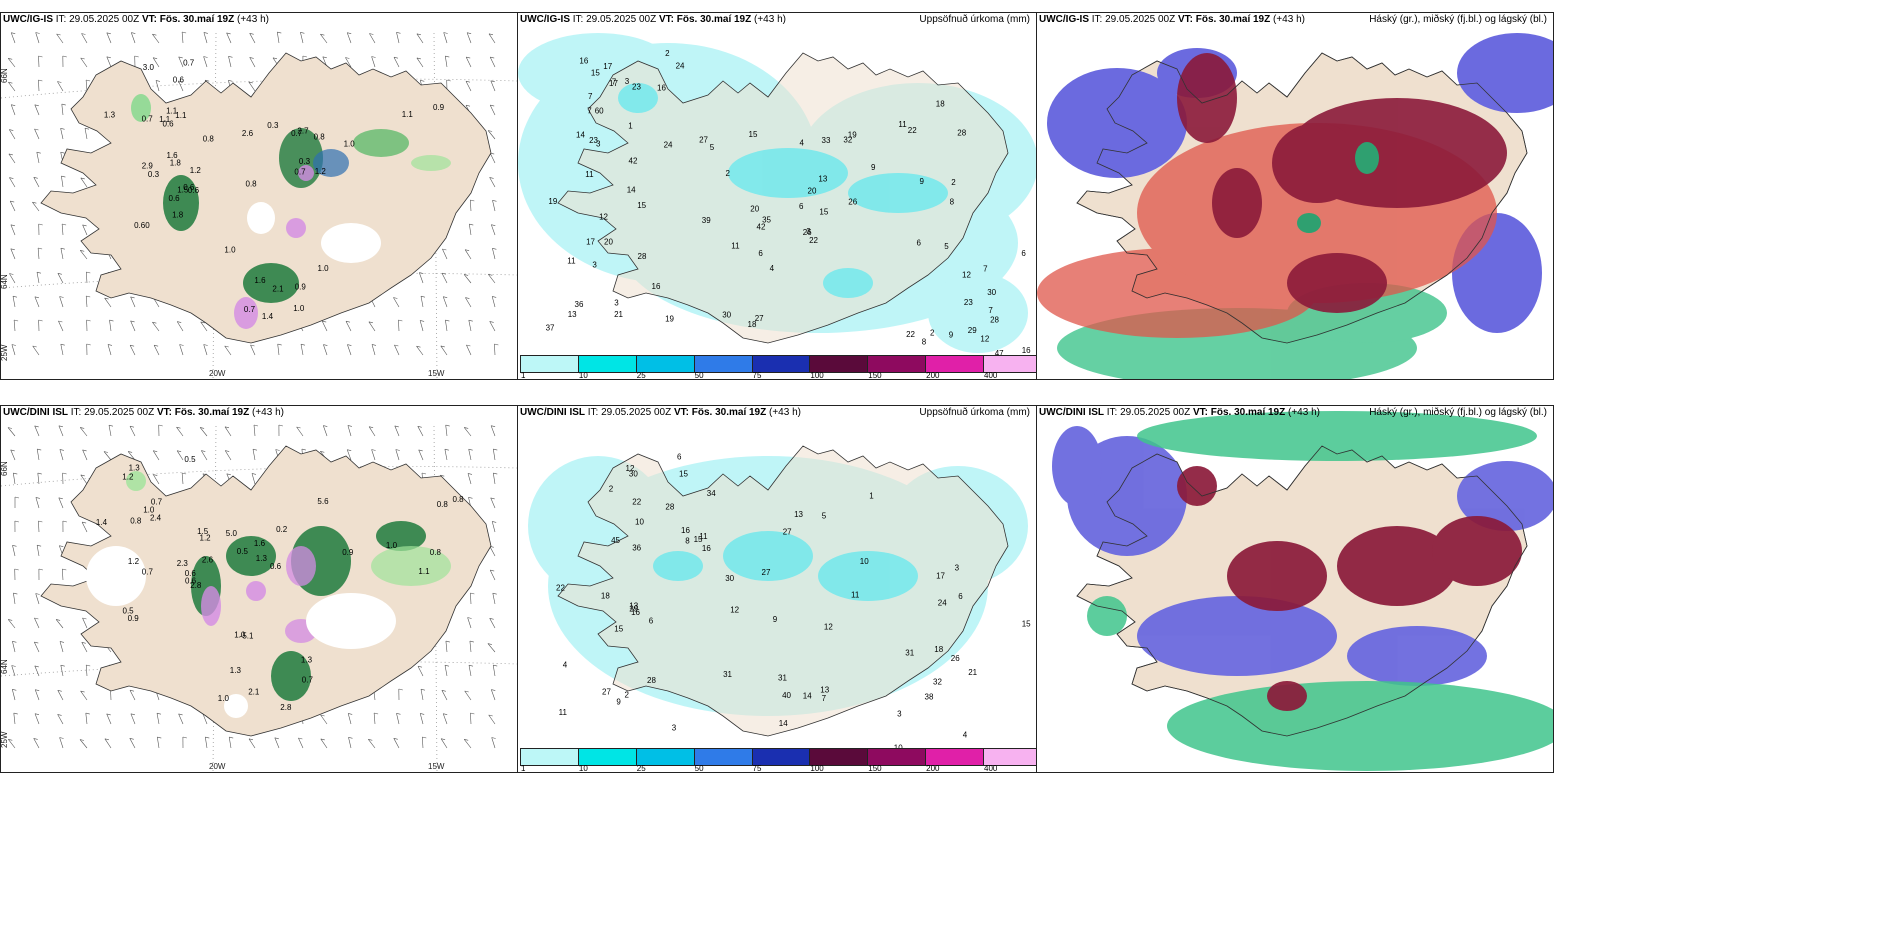 Image resolution: width=1900 pixels, height=950 pixels. Describe the element at coordinates (549, 367) in the screenshot. I see `colorbar-segment: 1` at that location.